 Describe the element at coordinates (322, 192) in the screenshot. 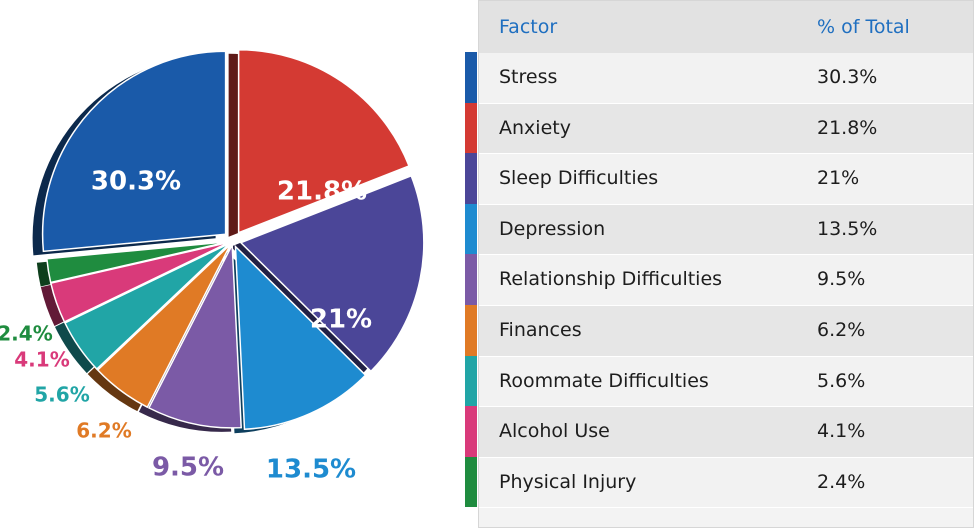

I see `data-label-anxiety: 21.8%` at that location.